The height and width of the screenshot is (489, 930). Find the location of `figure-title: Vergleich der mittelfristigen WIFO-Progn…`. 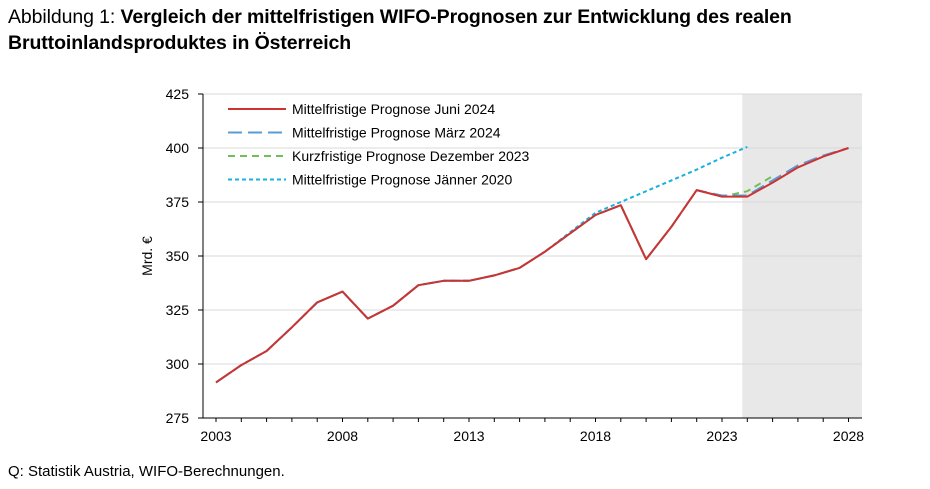

figure-title: Vergleich der mittelfristigen WIFO-Progn… is located at coordinates (400, 30).